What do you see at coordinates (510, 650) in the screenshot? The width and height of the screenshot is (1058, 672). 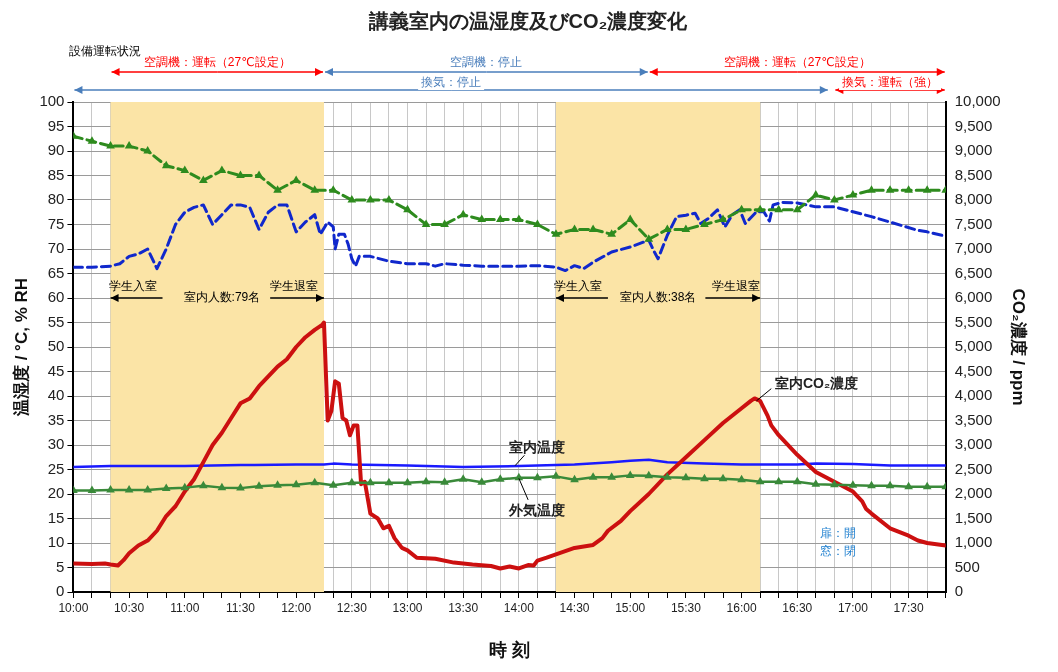 I see `x-axis-title: 時 刻` at bounding box center [510, 650].